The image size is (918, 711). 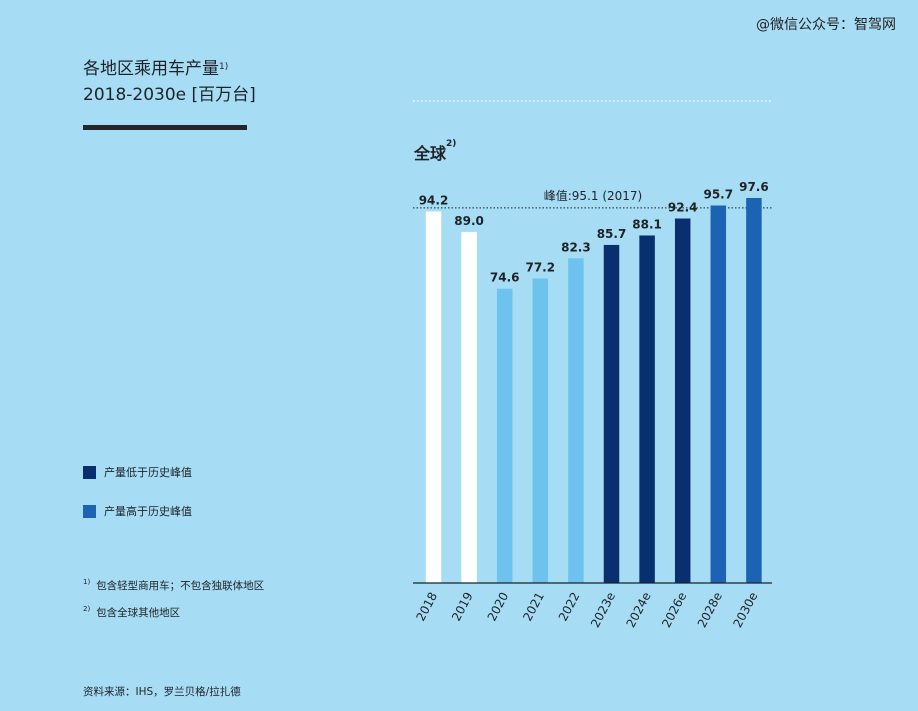 I want to click on data-label-2030e: 97.6, so click(x=754, y=187).